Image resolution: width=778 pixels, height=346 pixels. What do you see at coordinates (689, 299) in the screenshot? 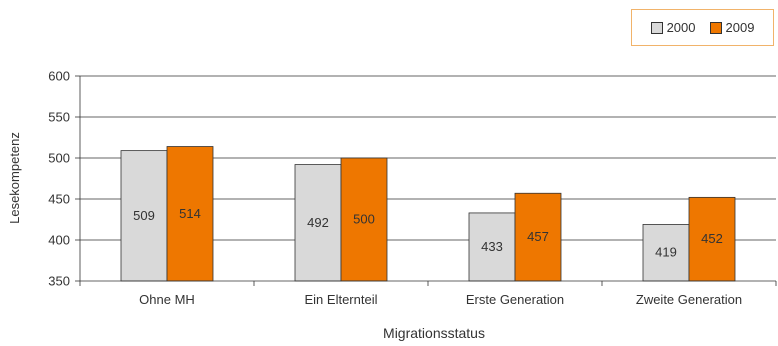
I see `x-tick-label: Zweite Generation` at bounding box center [689, 299].